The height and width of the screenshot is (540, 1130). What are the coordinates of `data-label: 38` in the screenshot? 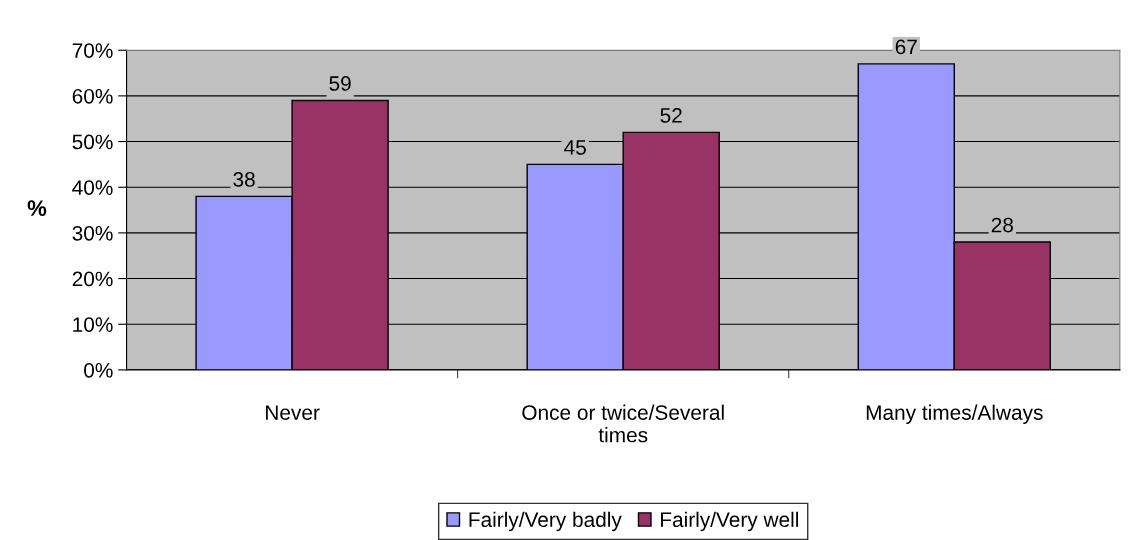 It's located at (244, 179).